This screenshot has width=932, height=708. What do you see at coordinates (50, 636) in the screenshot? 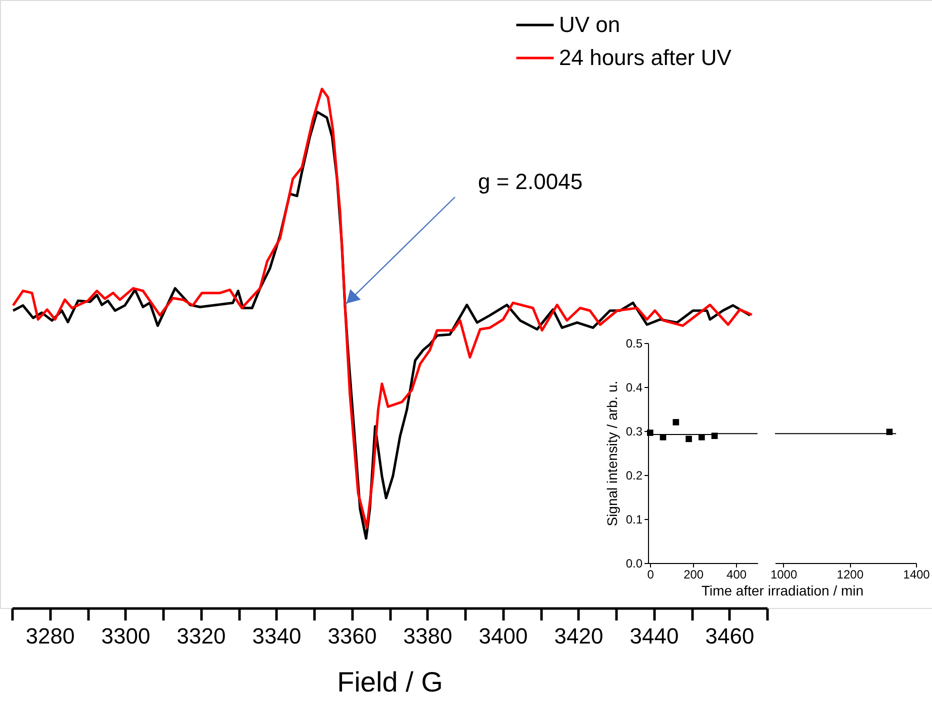
I see `x-tick-label: 3280` at bounding box center [50, 636].